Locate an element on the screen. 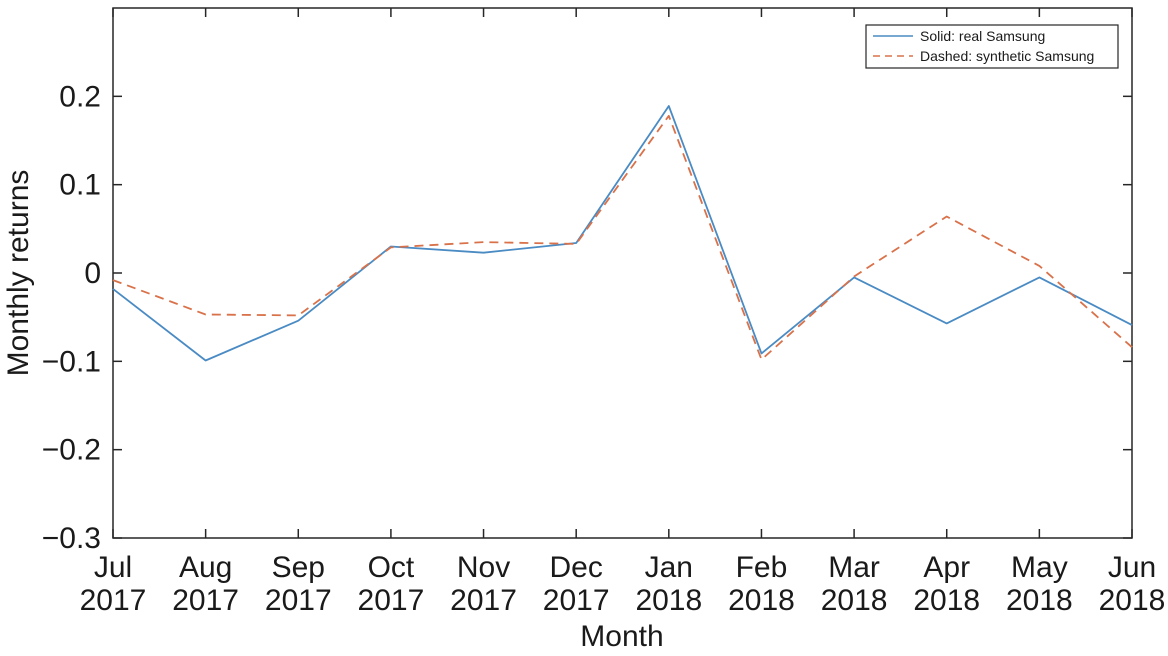 This screenshot has height=656, width=1168. x-tick-label: Feb 2018 is located at coordinates (761, 584).